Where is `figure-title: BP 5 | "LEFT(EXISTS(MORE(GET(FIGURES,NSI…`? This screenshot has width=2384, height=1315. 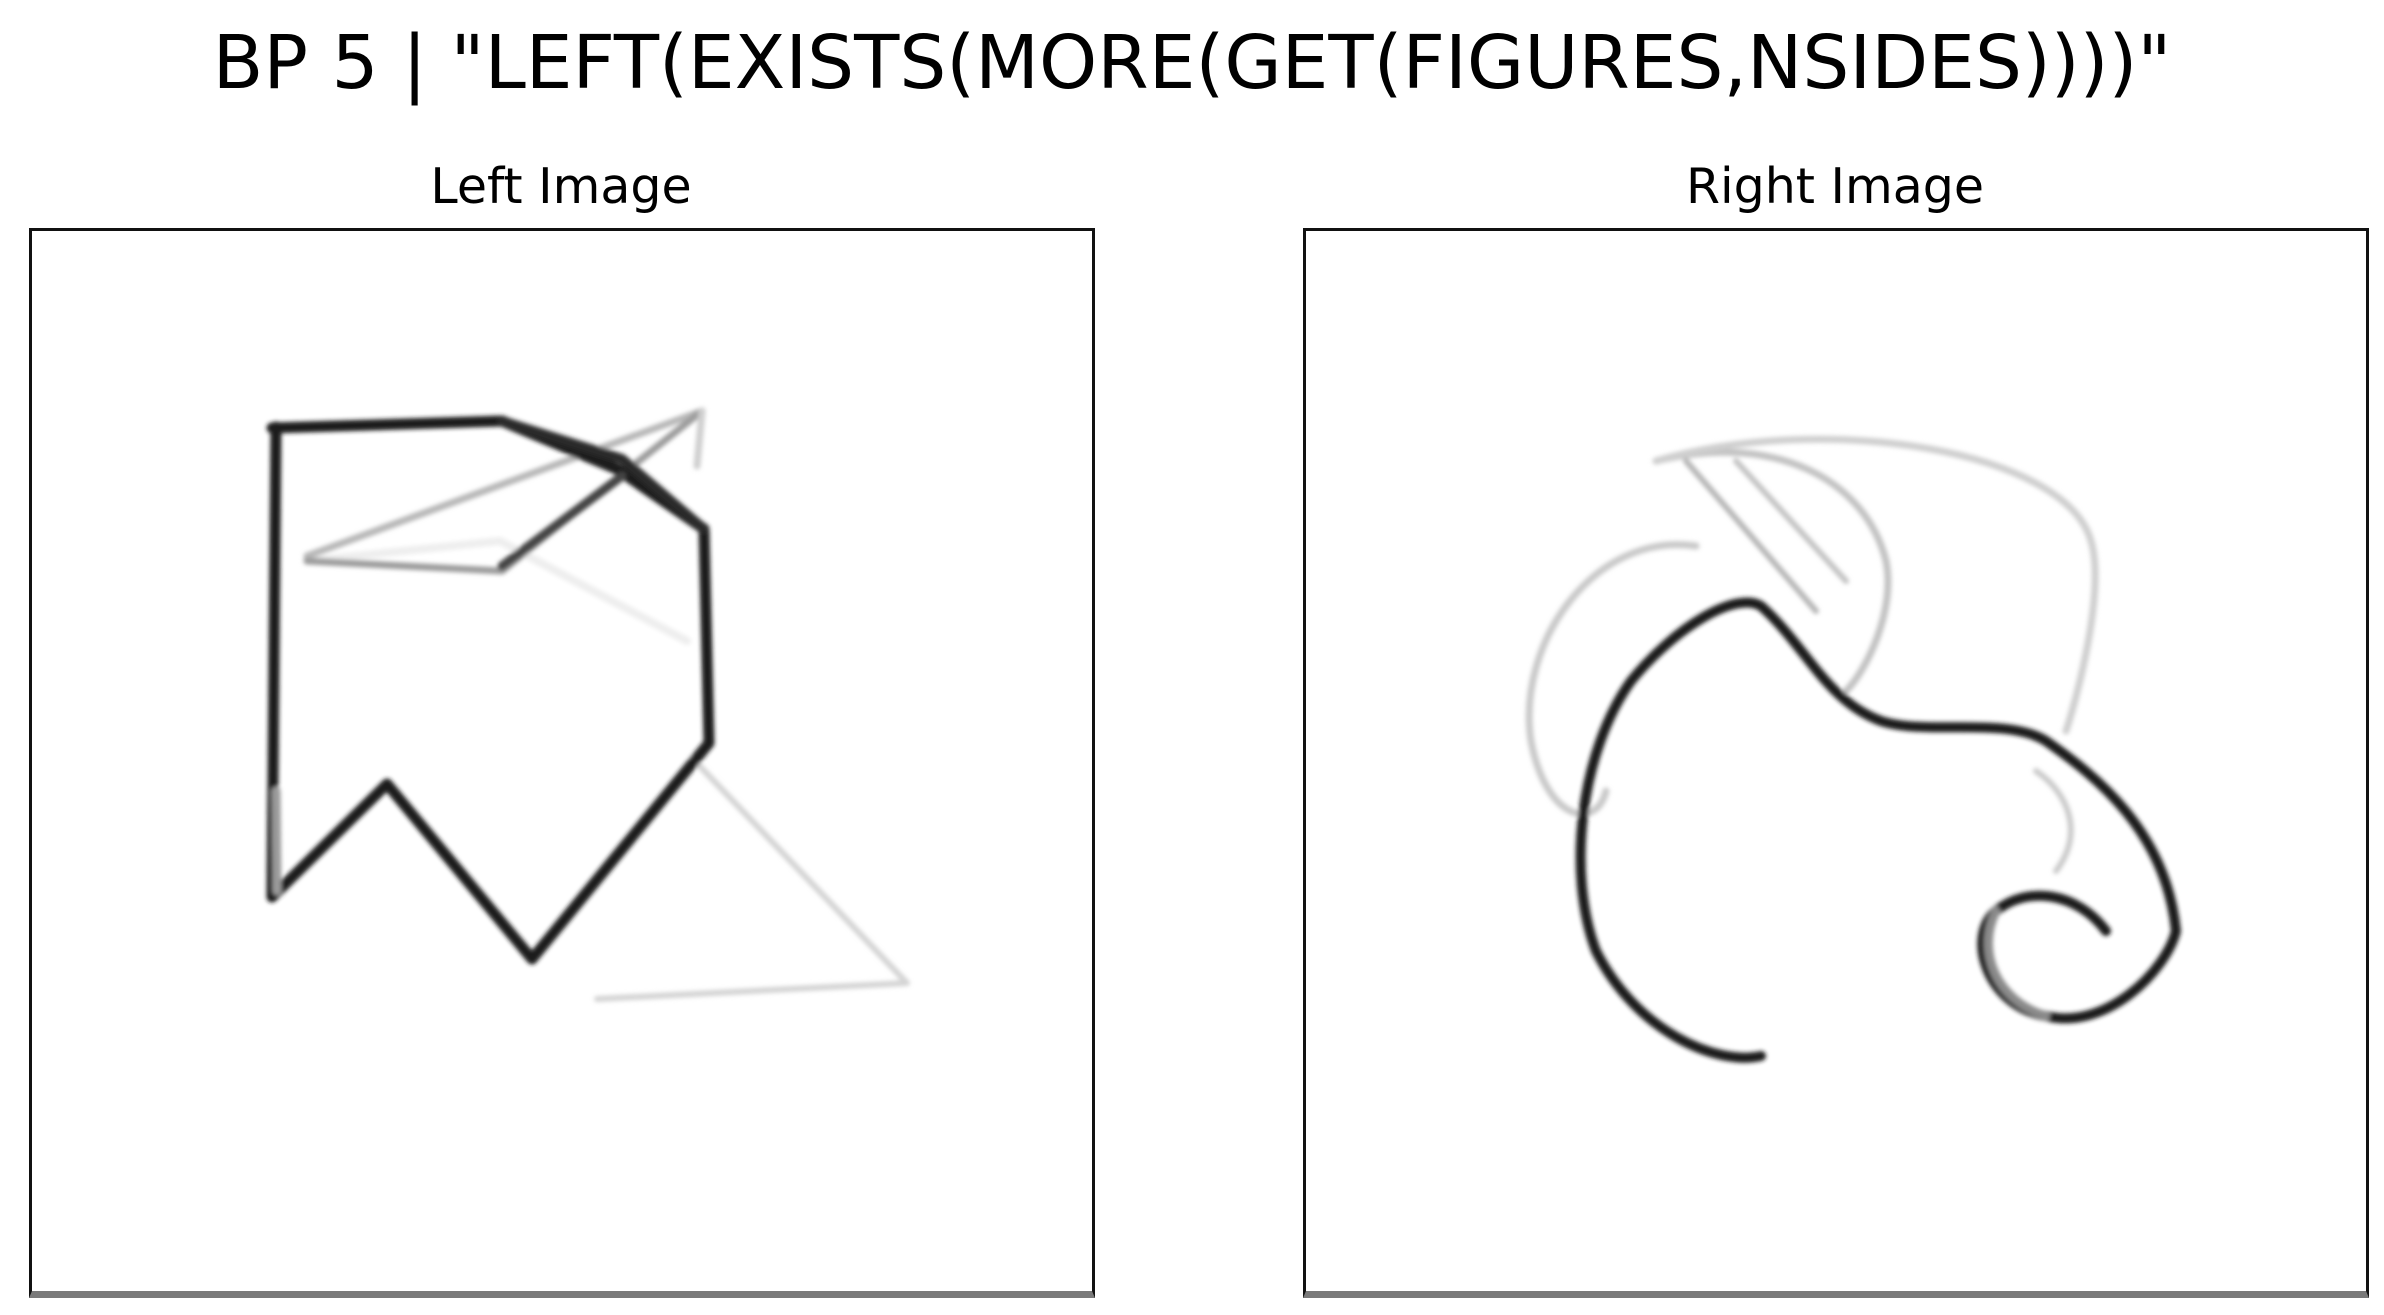
figure-title: BP 5 | "LEFT(EXISTS(MORE(GET(FIGURES,NSI… is located at coordinates (1192, 63).